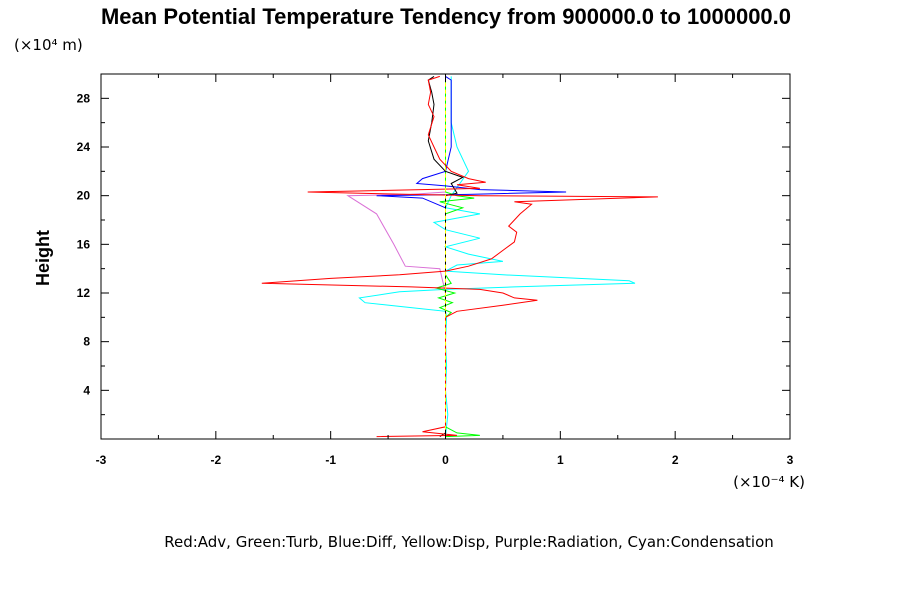 The image size is (900, 600). What do you see at coordinates (84, 293) in the screenshot?
I see `y-tick-label: 12` at bounding box center [84, 293].